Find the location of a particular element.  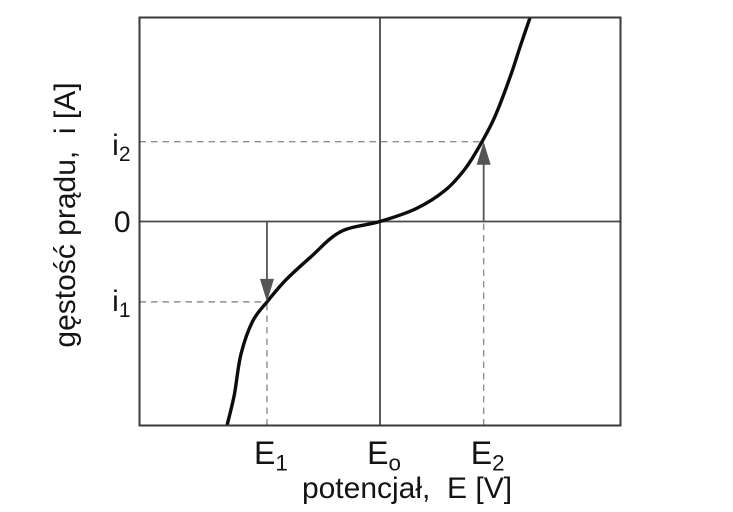

tick-base: 0 is located at coordinates (122, 222).